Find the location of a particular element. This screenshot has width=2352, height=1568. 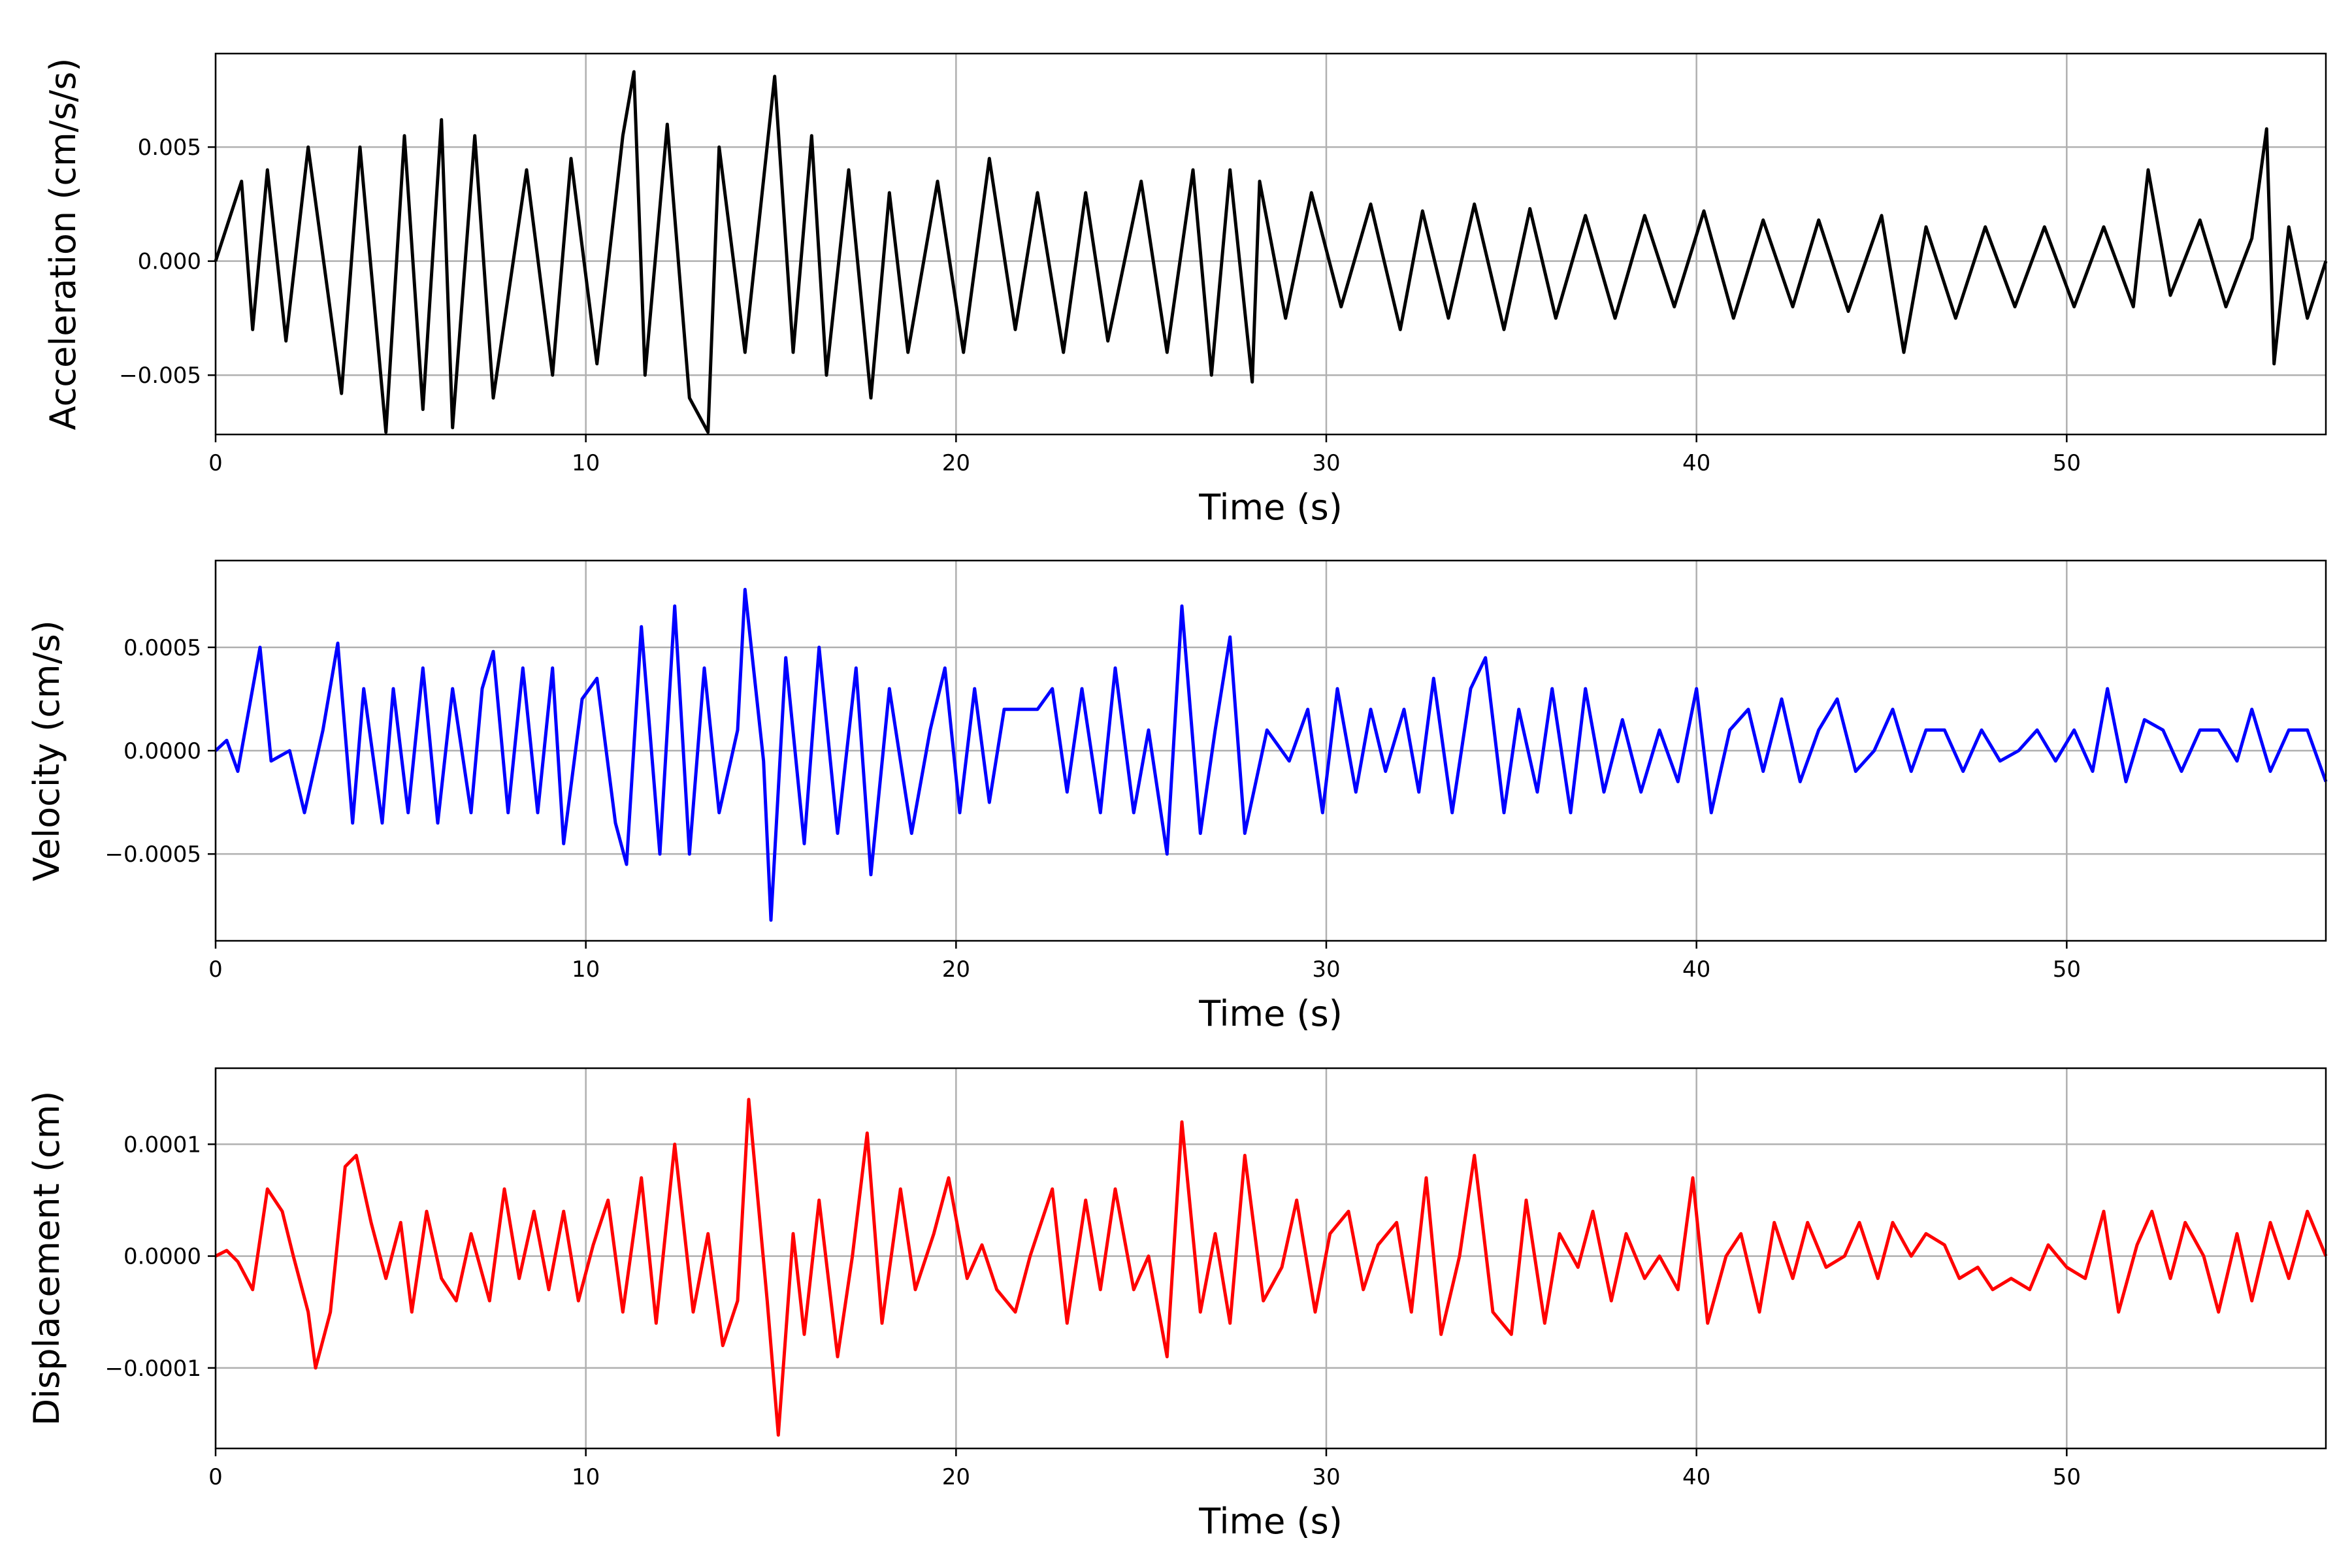

displacement-x-tick-label: 40 is located at coordinates (1696, 1477).